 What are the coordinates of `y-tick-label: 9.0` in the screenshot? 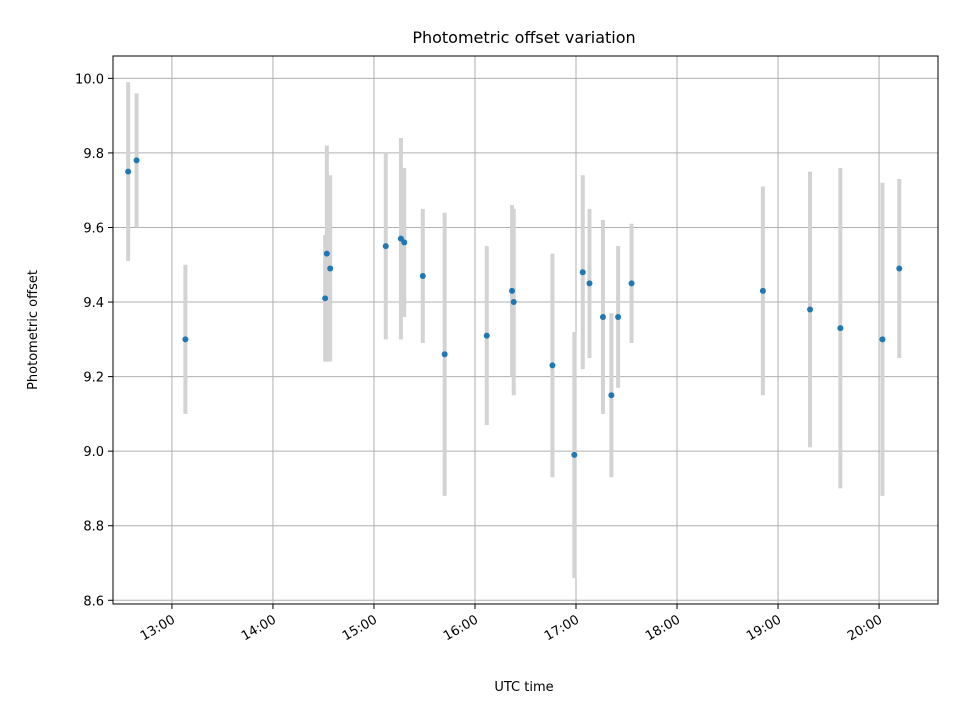 It's located at (93, 452).